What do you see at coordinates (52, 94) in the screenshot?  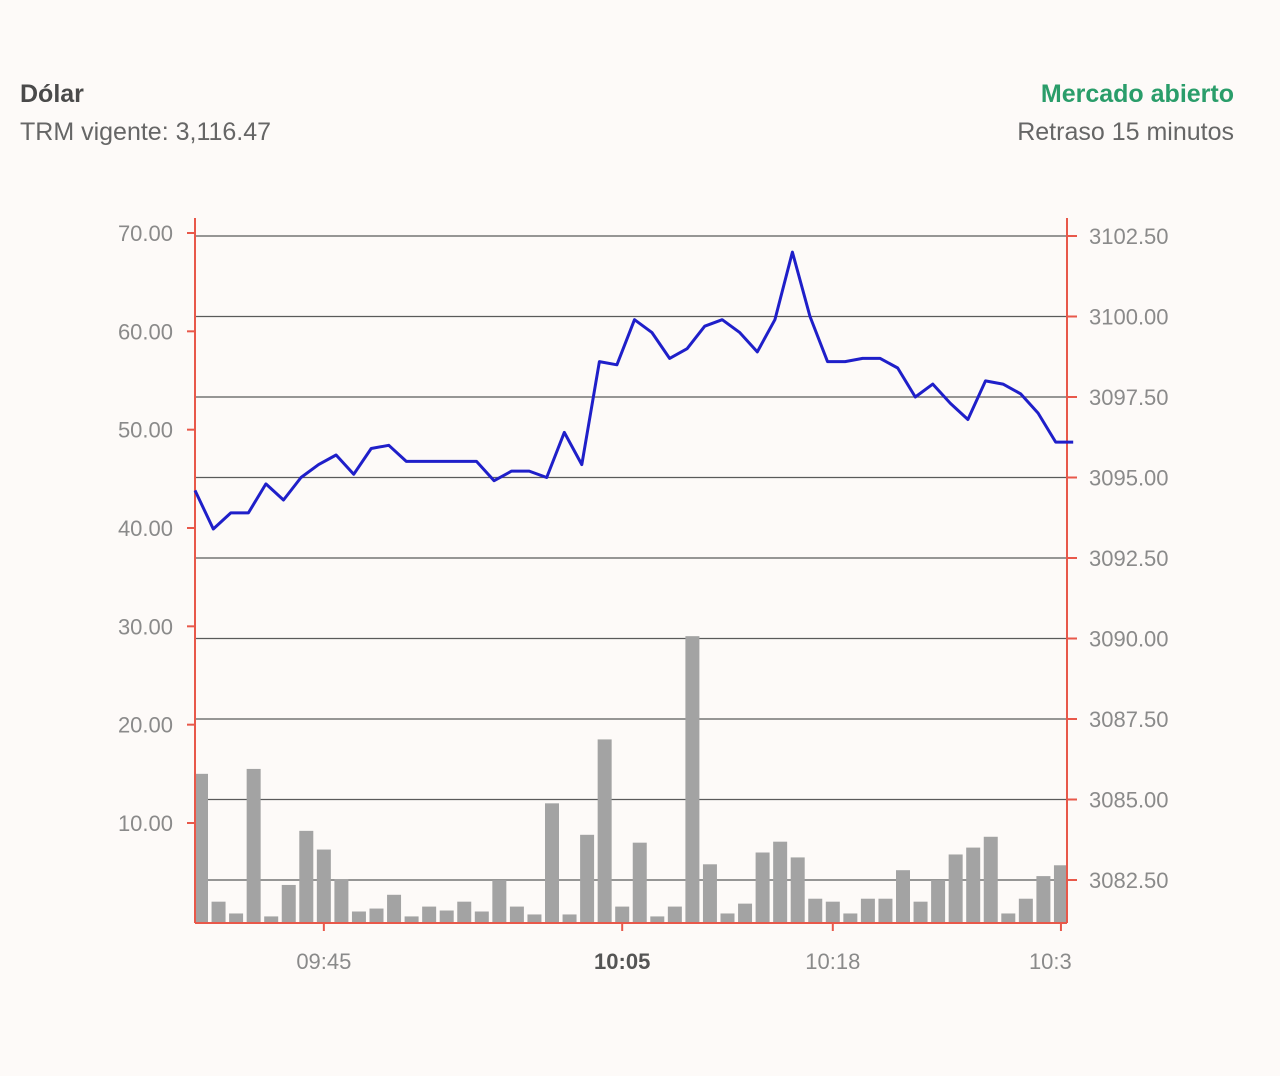 I see `instrument-title: Dólar` at bounding box center [52, 94].